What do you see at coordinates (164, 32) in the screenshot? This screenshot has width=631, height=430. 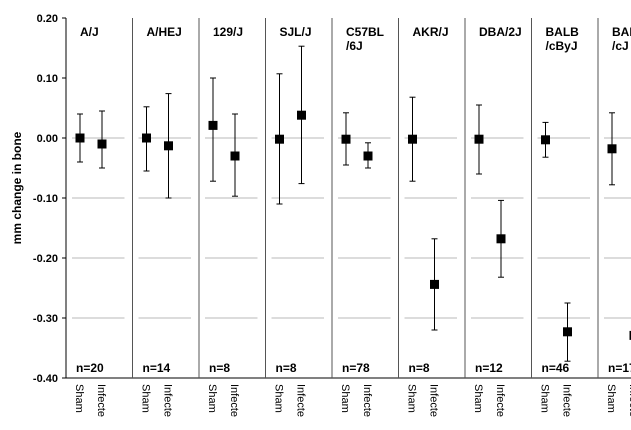 I see `panel-title: A/HEJ` at bounding box center [164, 32].